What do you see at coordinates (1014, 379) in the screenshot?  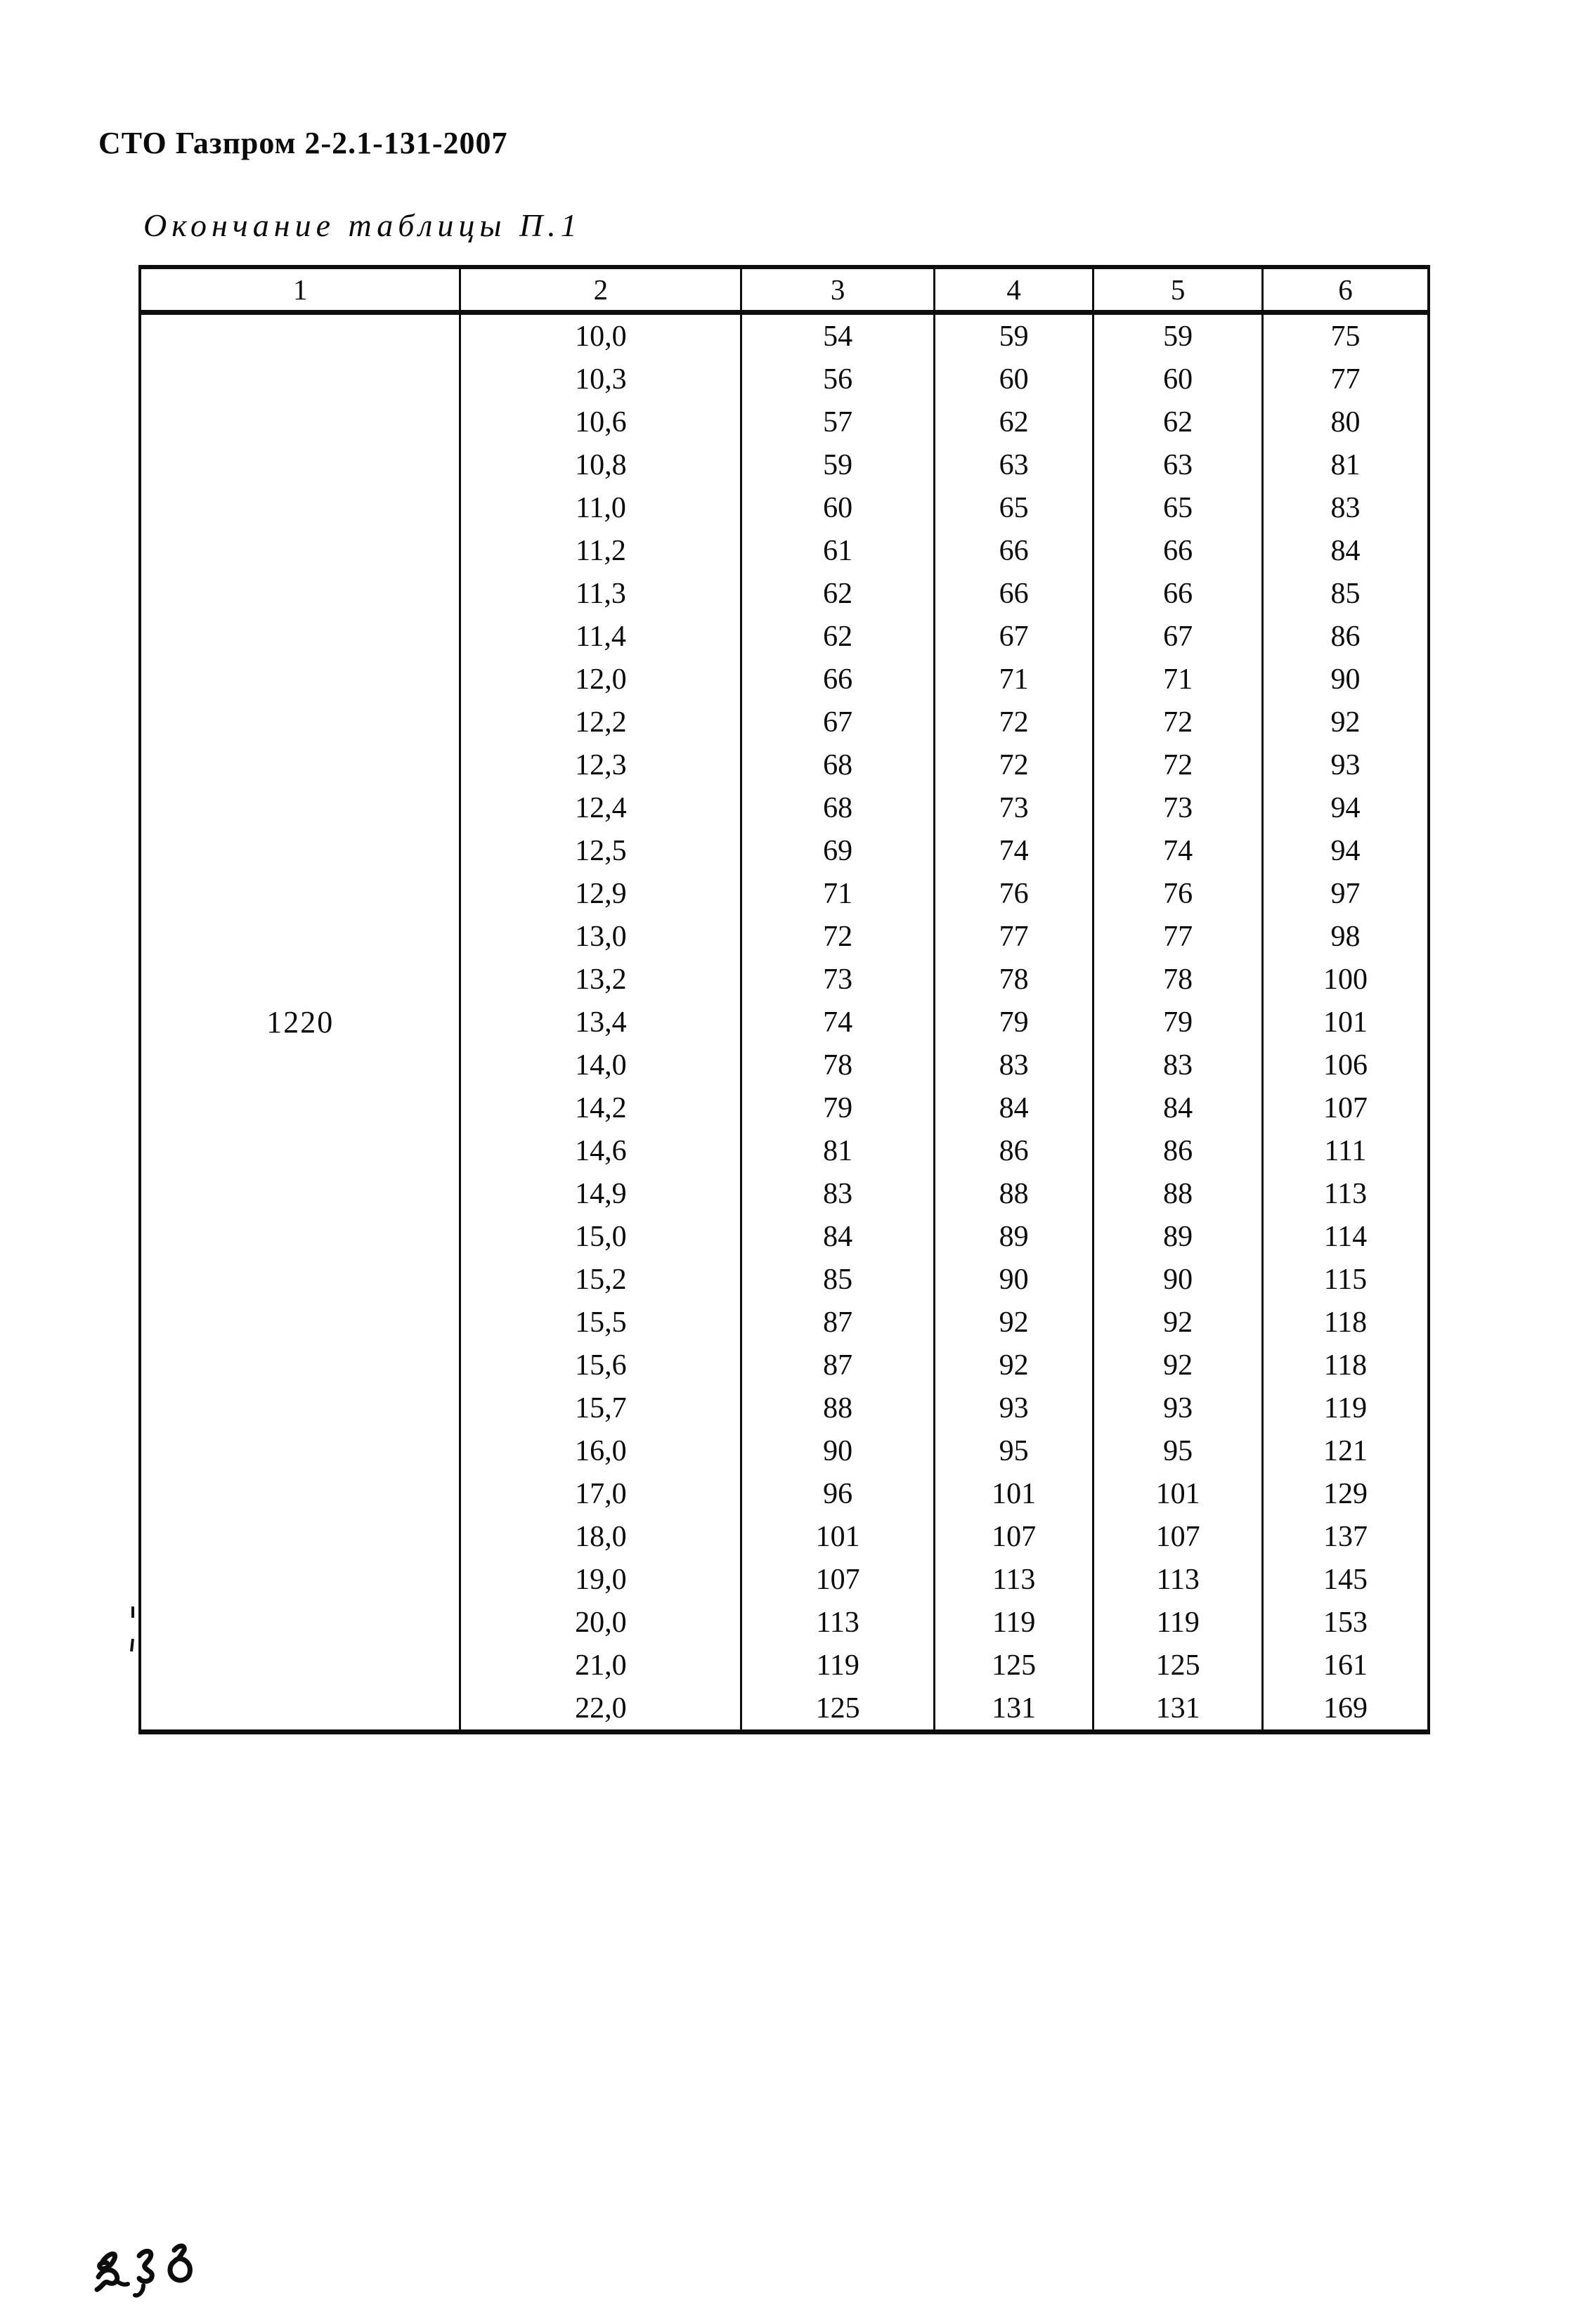 I see `table-cell: 60` at bounding box center [1014, 379].